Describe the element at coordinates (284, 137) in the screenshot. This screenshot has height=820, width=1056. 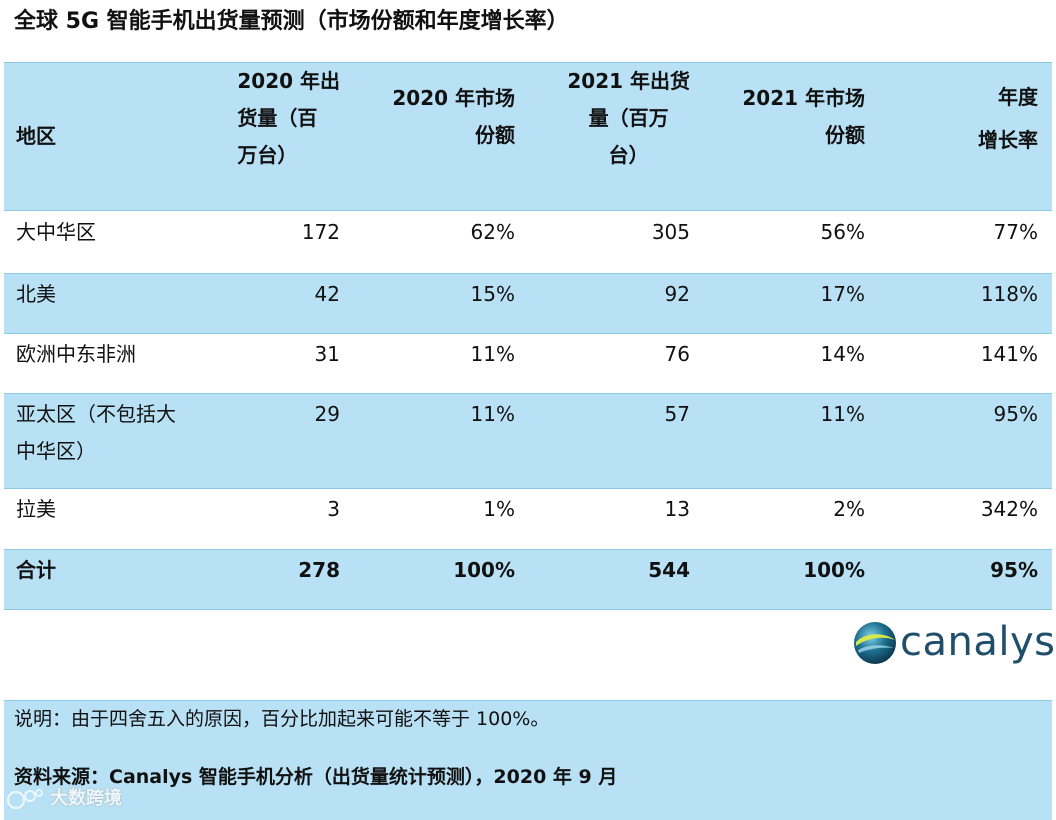
I see `header-ship-2020: 2020 年出 货量（百 万台）` at that location.